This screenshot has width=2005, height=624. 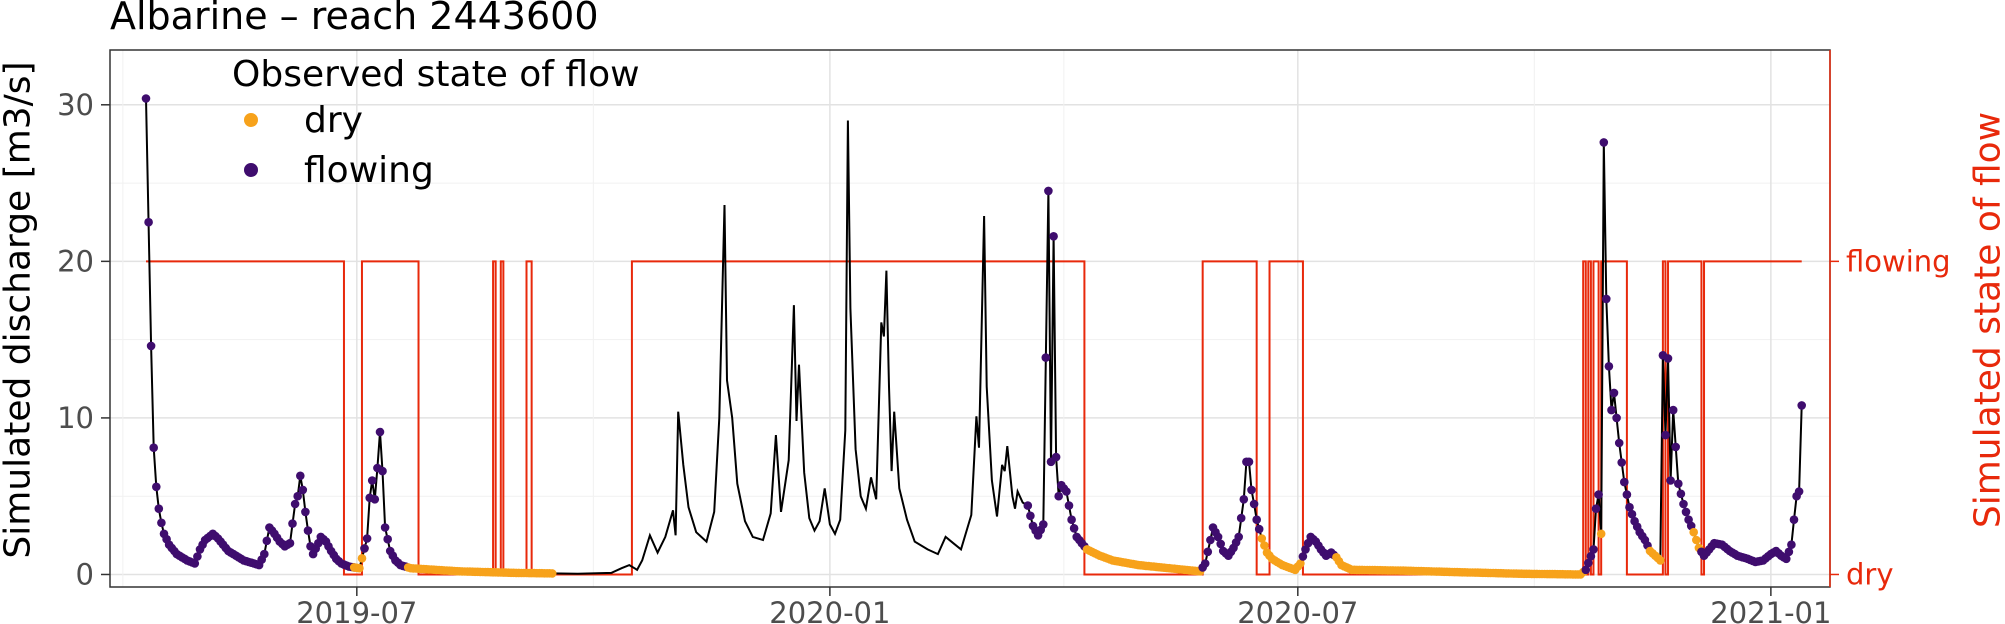 What do you see at coordinates (1986, 320) in the screenshot?
I see `y-axis-label-right: Simulated state of flow` at bounding box center [1986, 320].